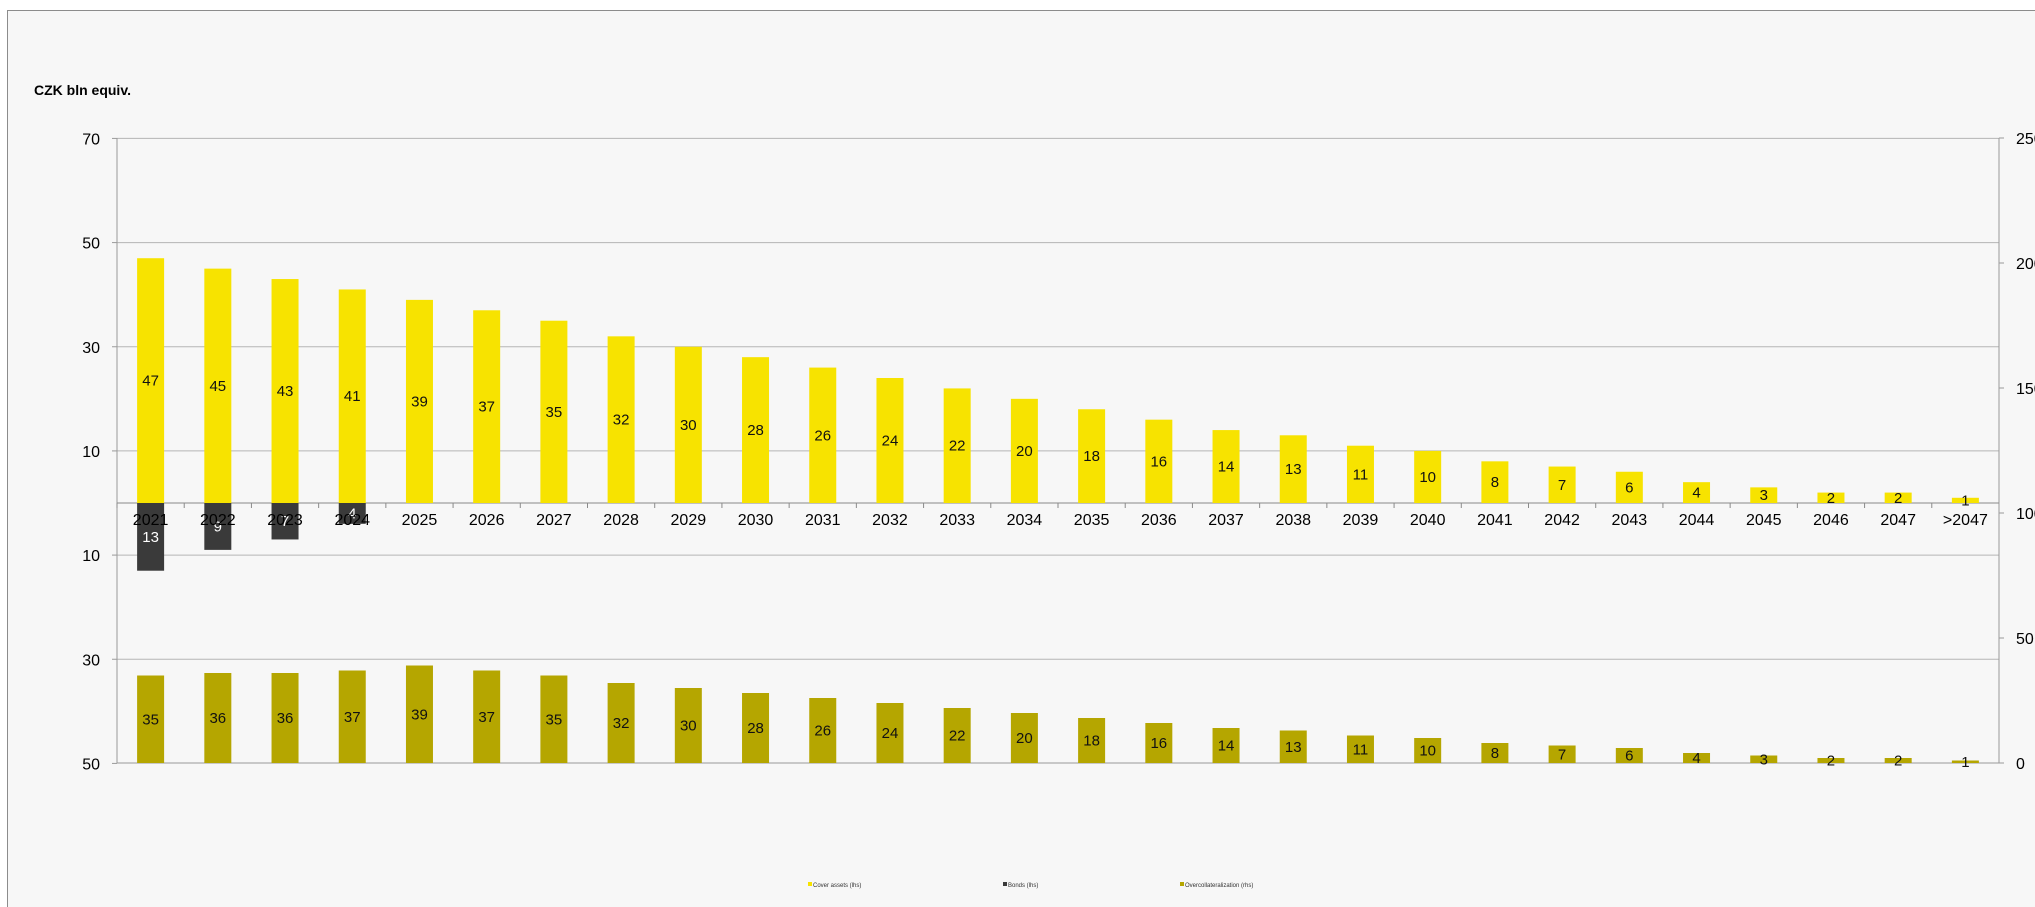 This screenshot has width=2035, height=907. I want to click on legend-label: Overcollateralization (rhs), so click(1219, 886).